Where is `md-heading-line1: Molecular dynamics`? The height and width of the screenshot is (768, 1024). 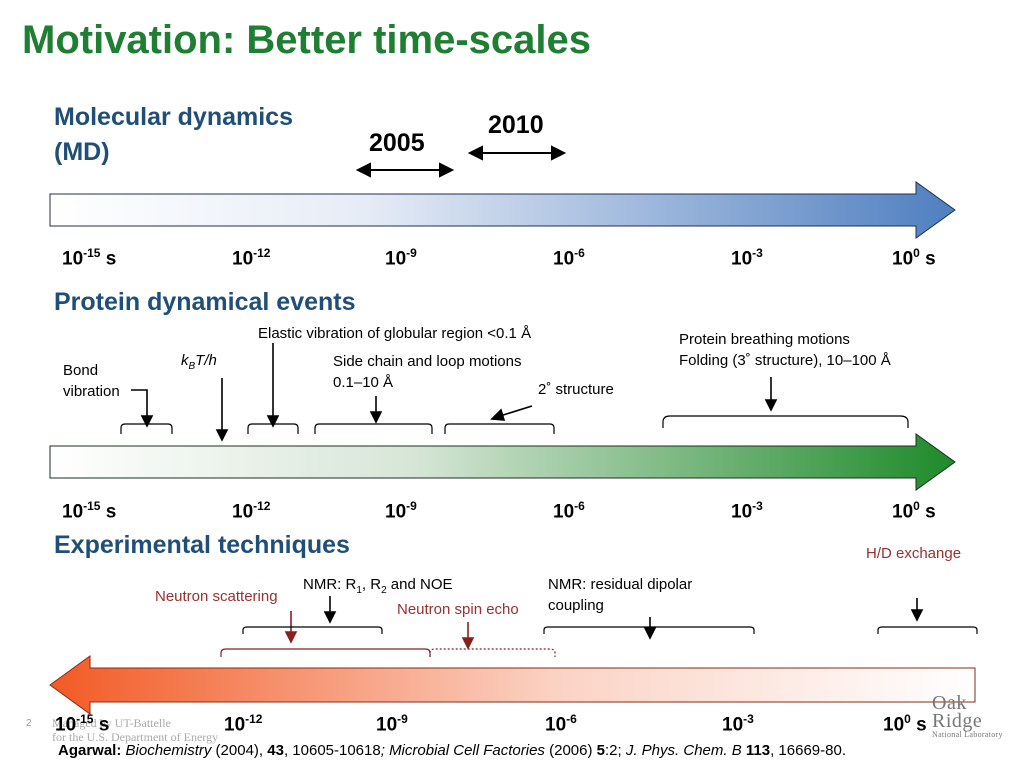
md-heading-line1: Molecular dynamics is located at coordinates (173, 117).